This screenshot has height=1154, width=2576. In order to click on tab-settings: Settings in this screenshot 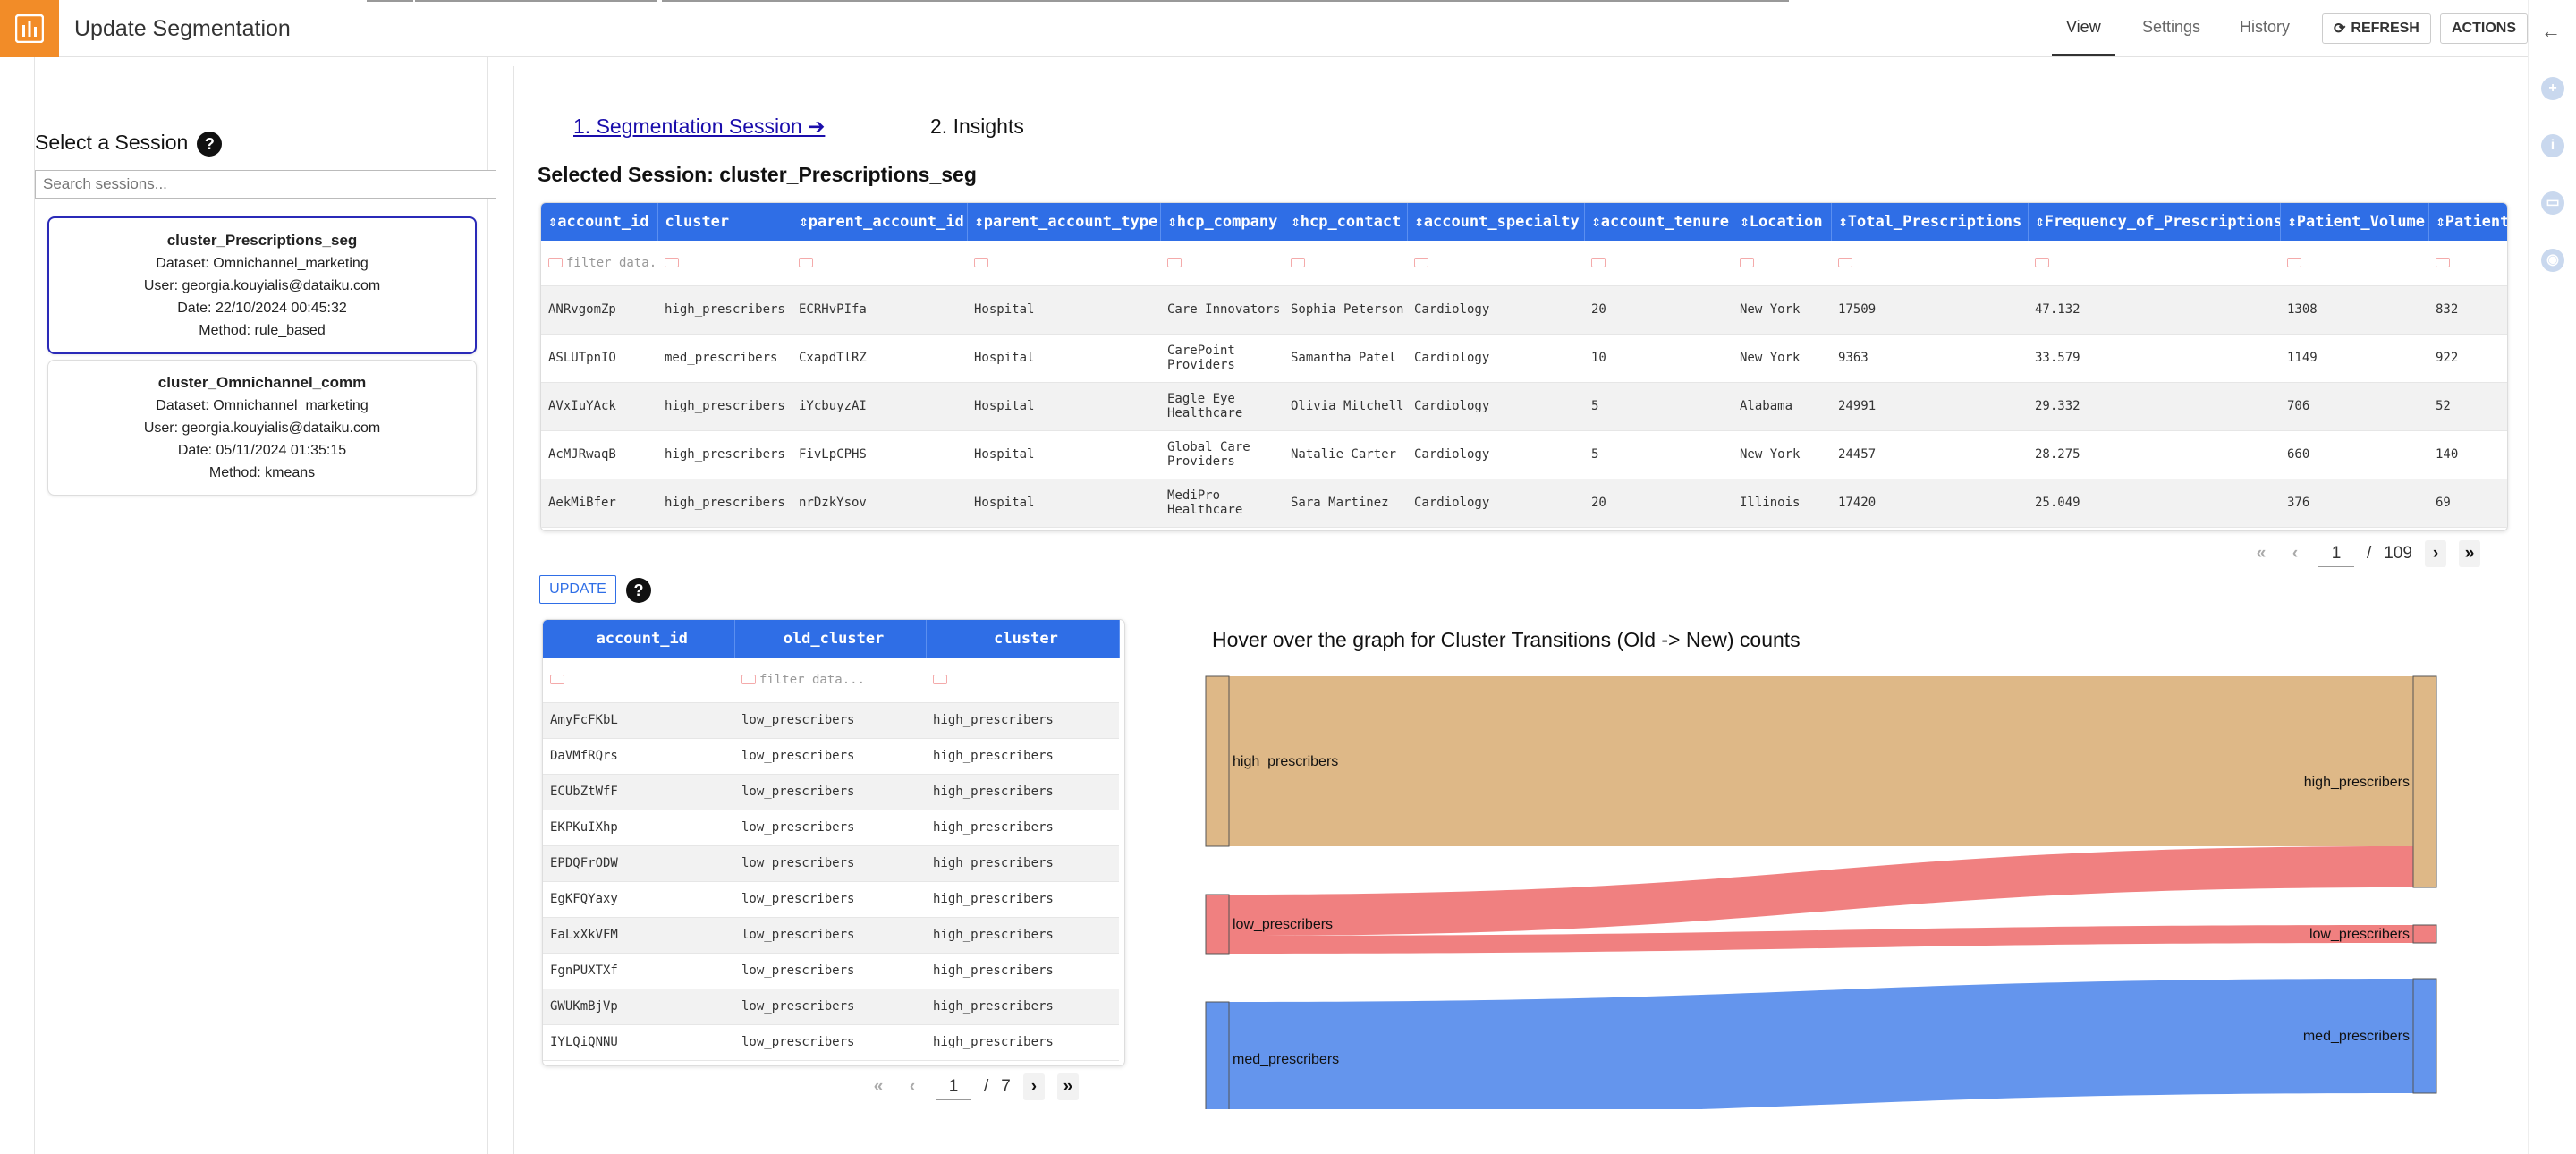, I will do `click(2171, 27)`.